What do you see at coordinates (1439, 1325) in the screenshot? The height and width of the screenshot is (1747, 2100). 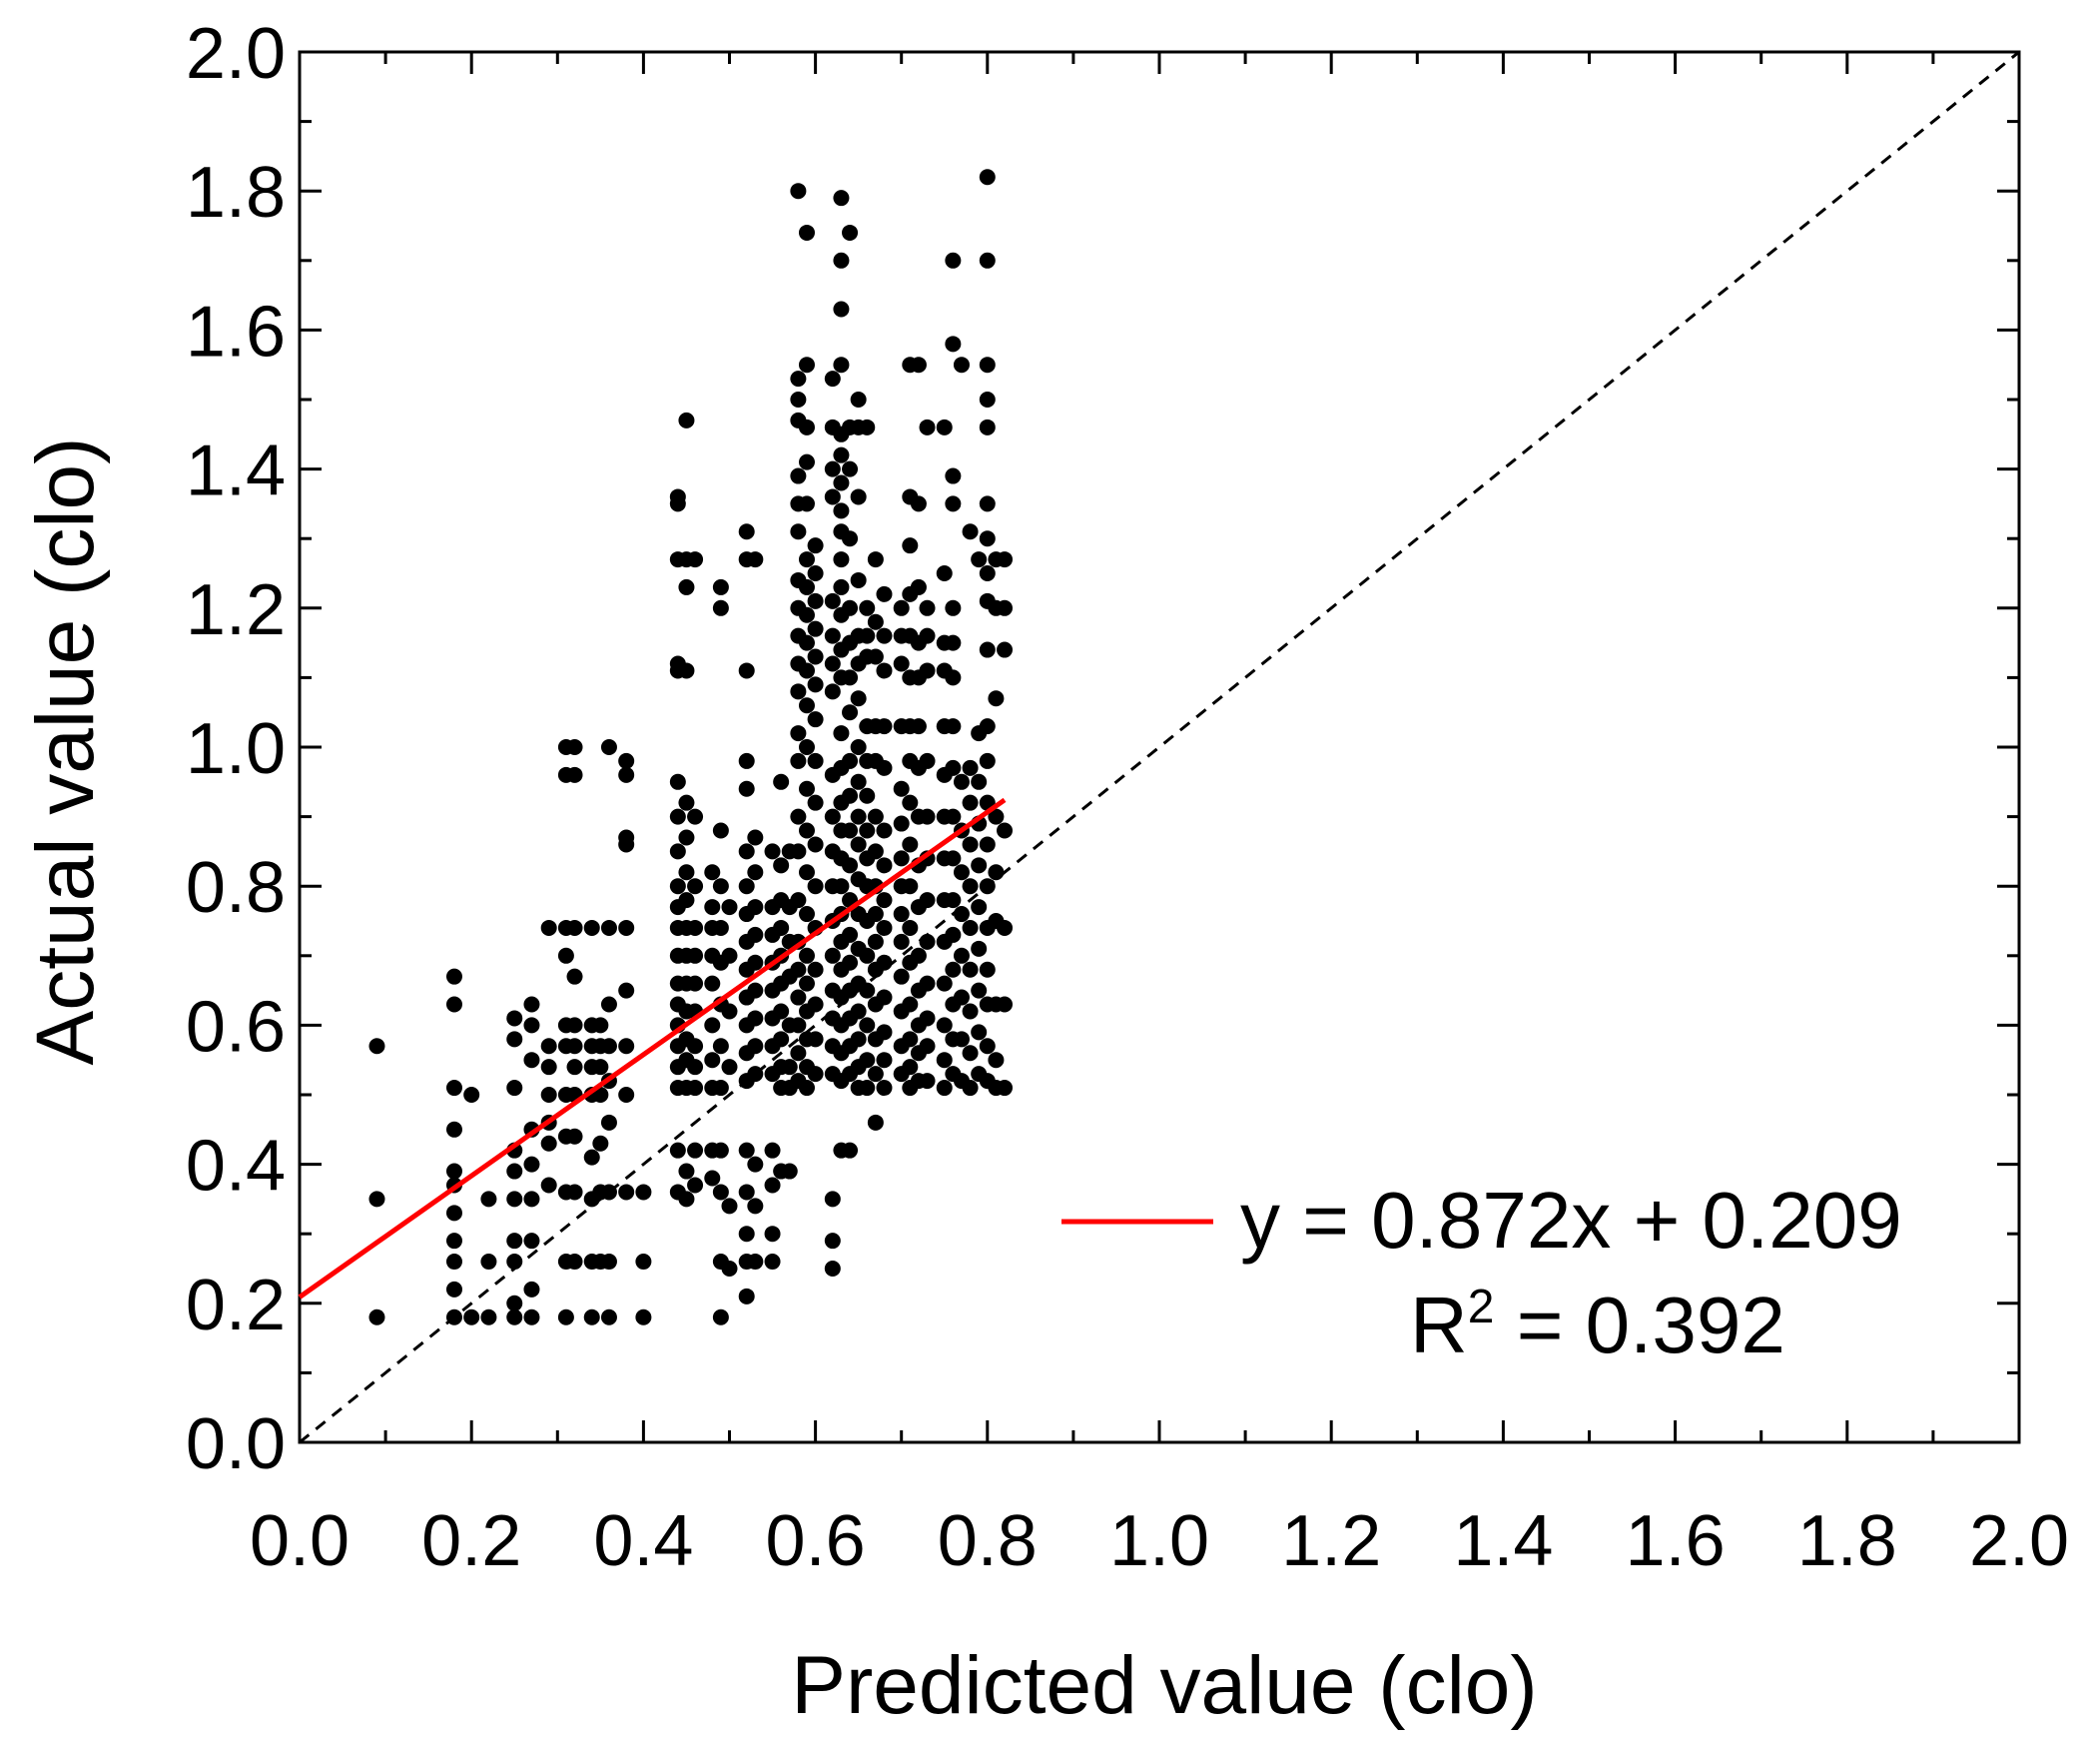 I see `r-squared-prefix: R` at bounding box center [1439, 1325].